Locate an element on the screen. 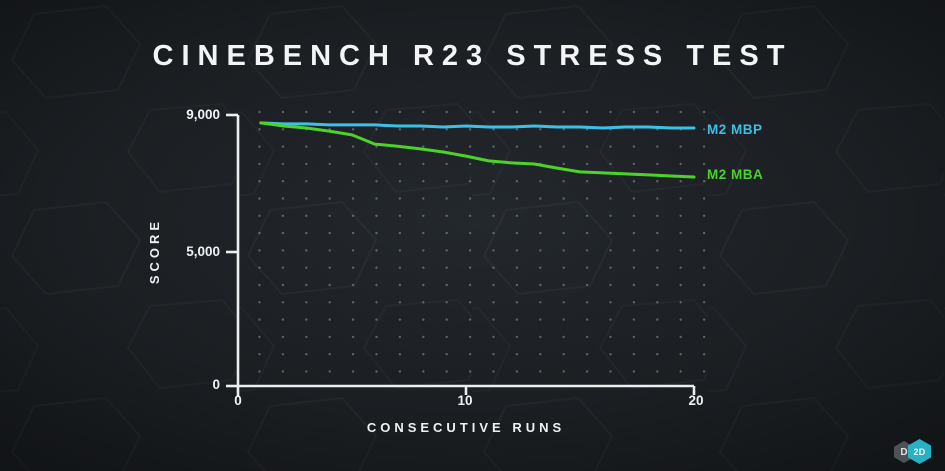 The width and height of the screenshot is (945, 471). dave2d-logo: D 2D is located at coordinates (913, 452).